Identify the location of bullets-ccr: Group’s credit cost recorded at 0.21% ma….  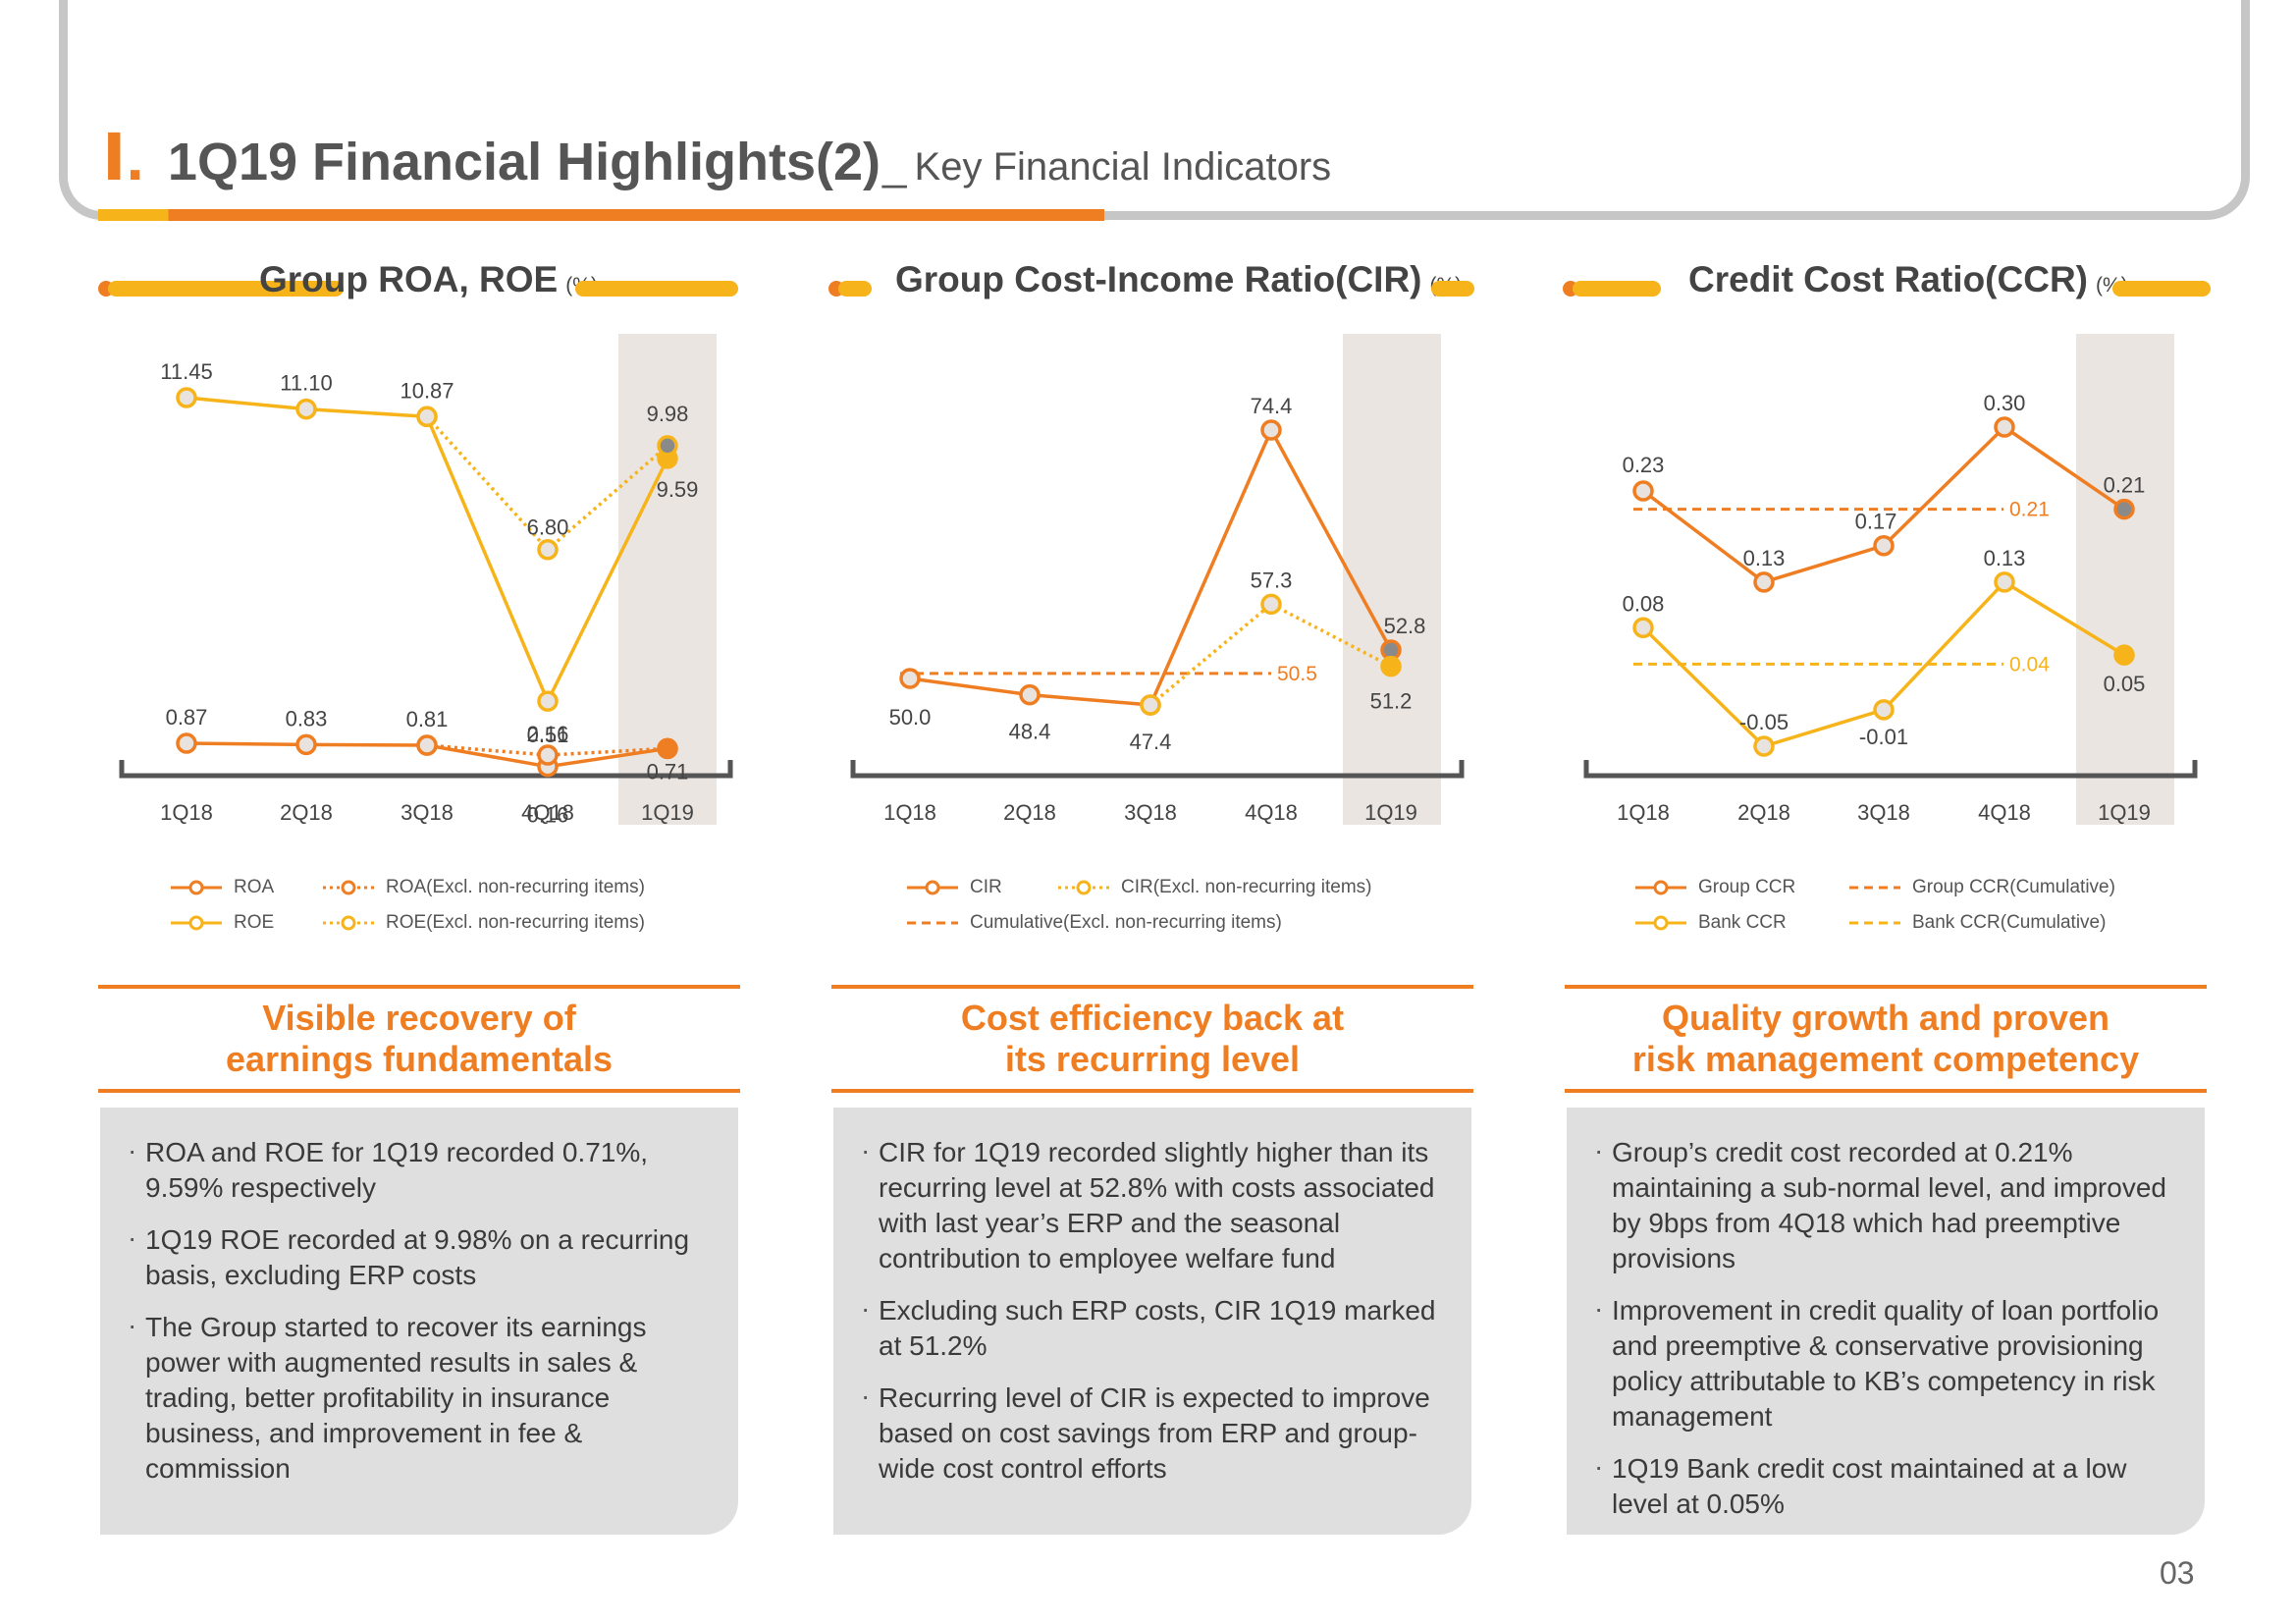
(1886, 1321).